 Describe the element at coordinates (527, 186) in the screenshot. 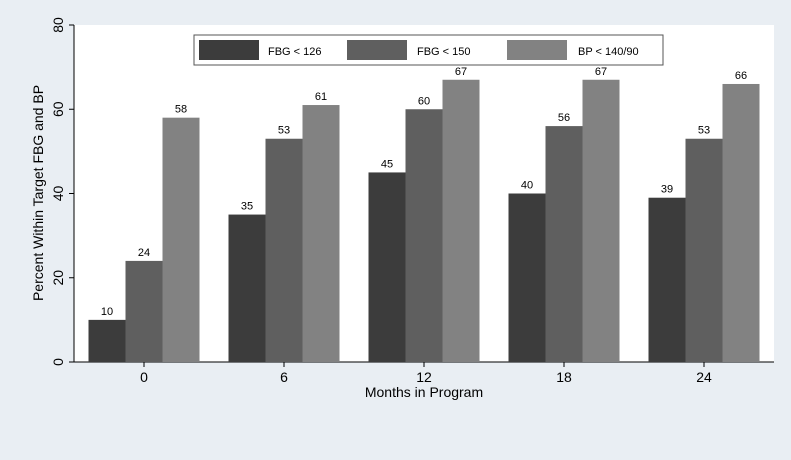

I see `data-label: 40` at that location.